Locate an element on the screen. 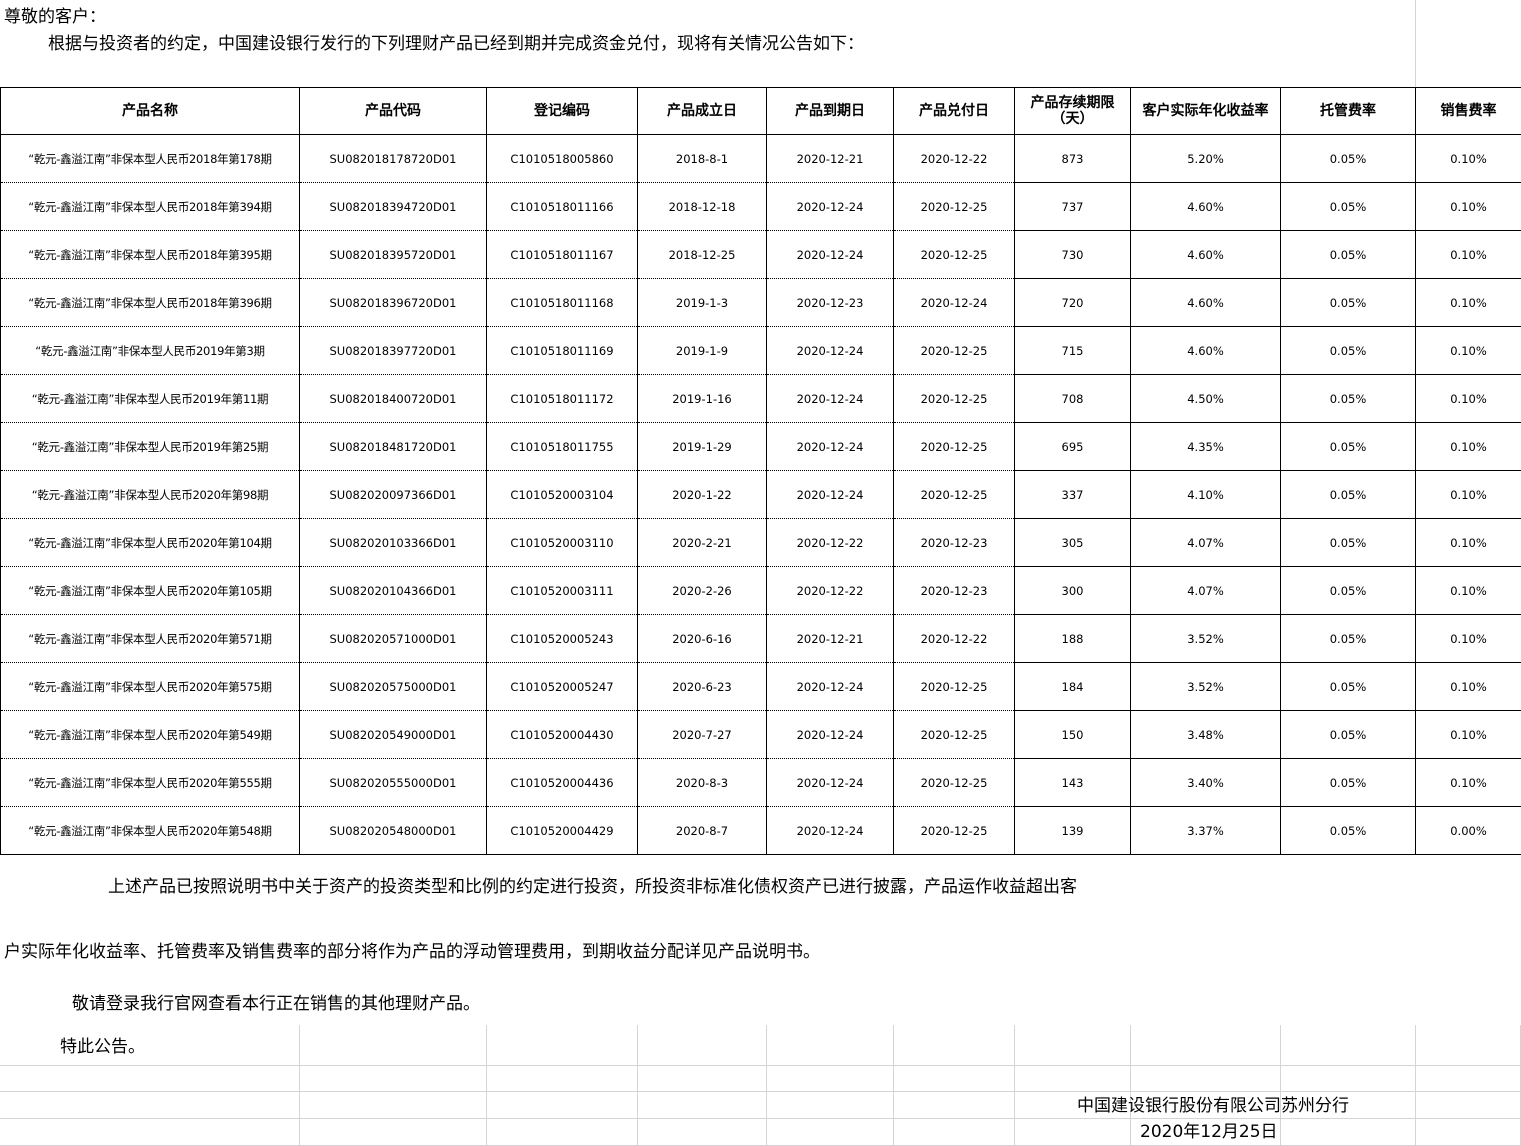 This screenshot has height=1146, width=1521. table-cell: 2020-8-7 is located at coordinates (702, 830).